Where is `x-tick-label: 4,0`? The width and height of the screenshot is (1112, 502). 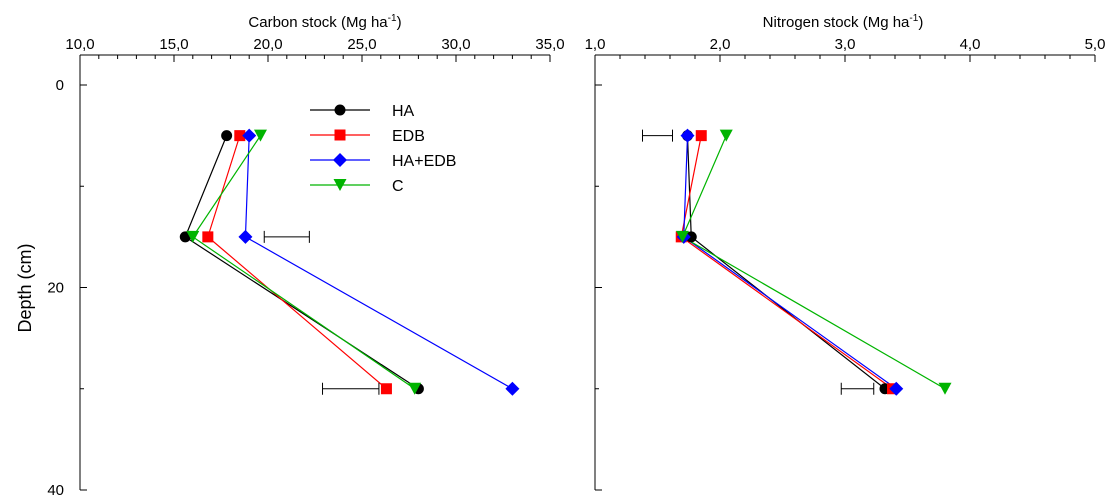 x-tick-label: 4,0 is located at coordinates (970, 44).